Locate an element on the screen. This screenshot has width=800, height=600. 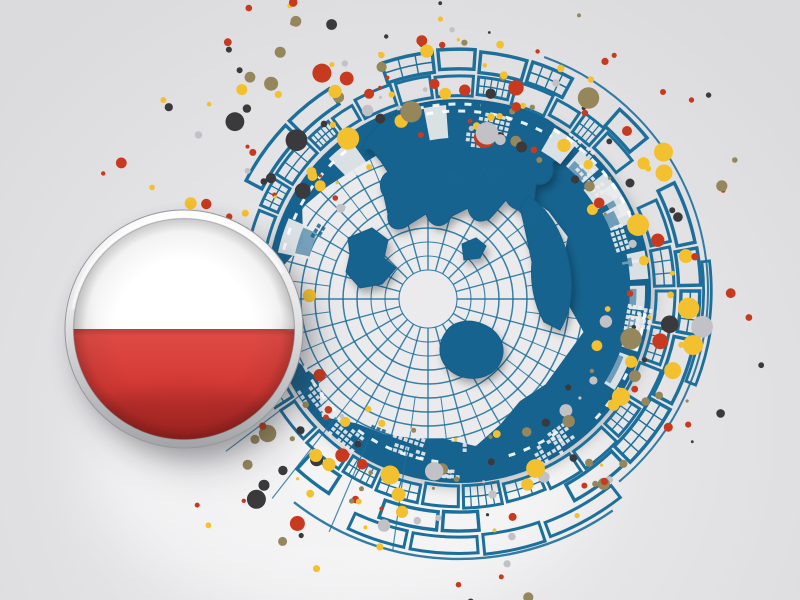
continent-island is located at coordinates (474, 249).